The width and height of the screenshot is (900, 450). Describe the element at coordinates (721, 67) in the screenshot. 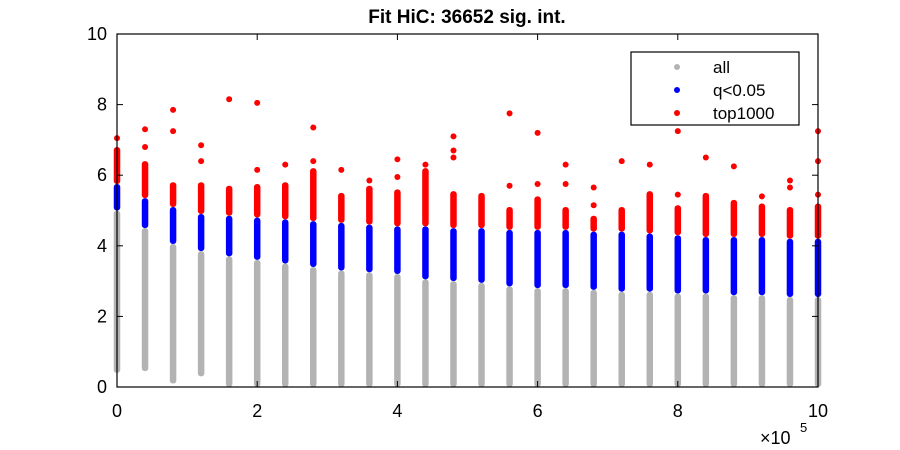

I see `legend-label: all` at that location.